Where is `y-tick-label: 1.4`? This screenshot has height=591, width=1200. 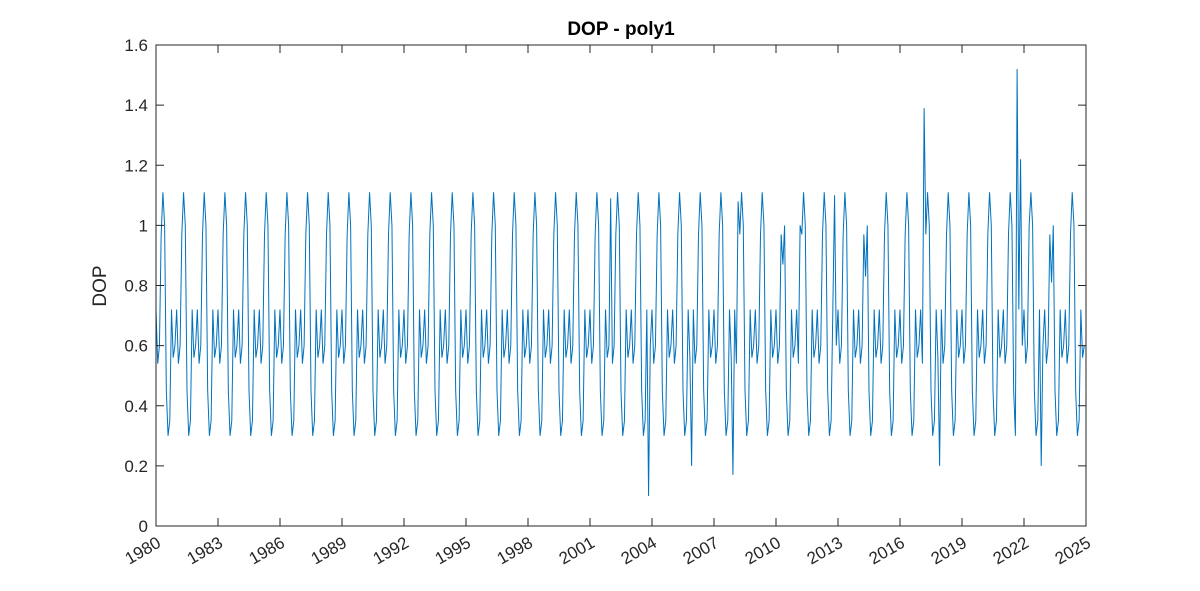 y-tick-label: 1.4 is located at coordinates (136, 105).